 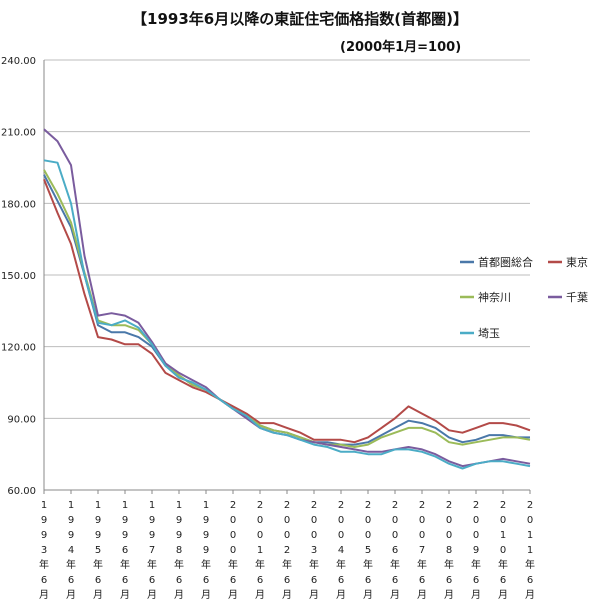 What do you see at coordinates (18, 204) in the screenshot?
I see `y-tick-label: 180.00` at bounding box center [18, 204].